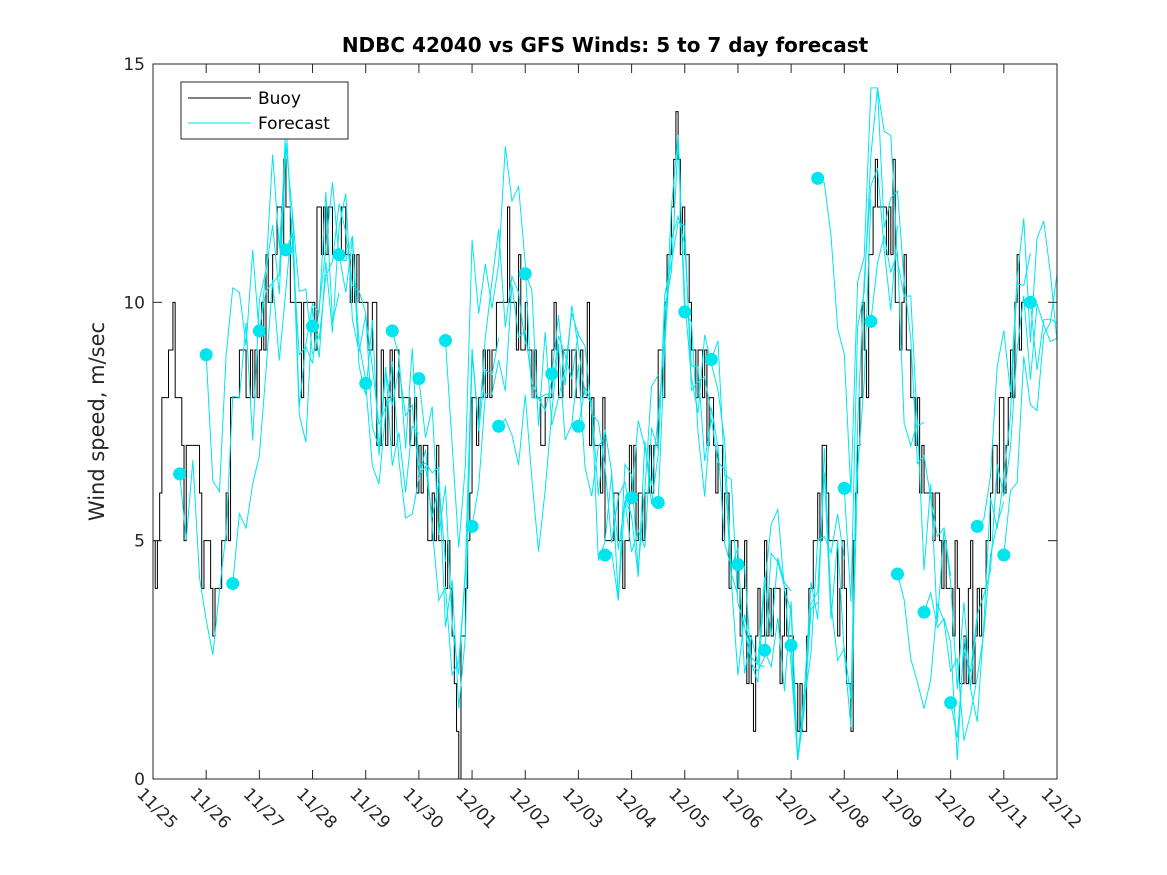 This screenshot has width=1167, height=875. Describe the element at coordinates (139, 780) in the screenshot. I see `y-tick-label: 0` at that location.